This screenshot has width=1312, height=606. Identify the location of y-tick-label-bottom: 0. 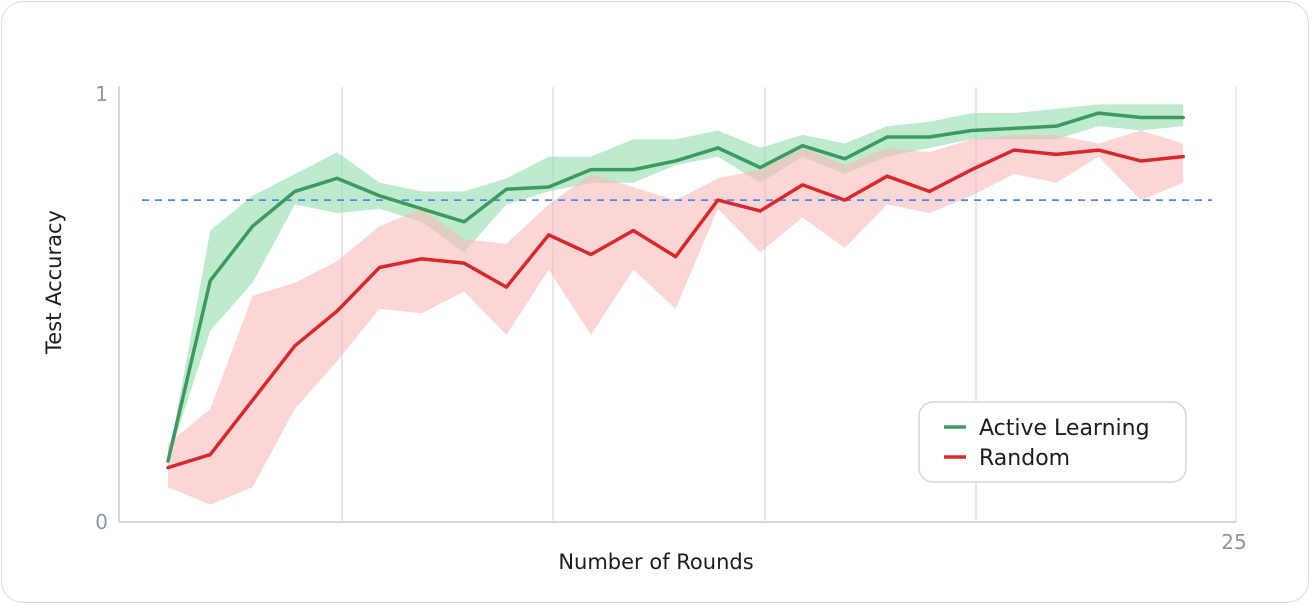
(101, 522).